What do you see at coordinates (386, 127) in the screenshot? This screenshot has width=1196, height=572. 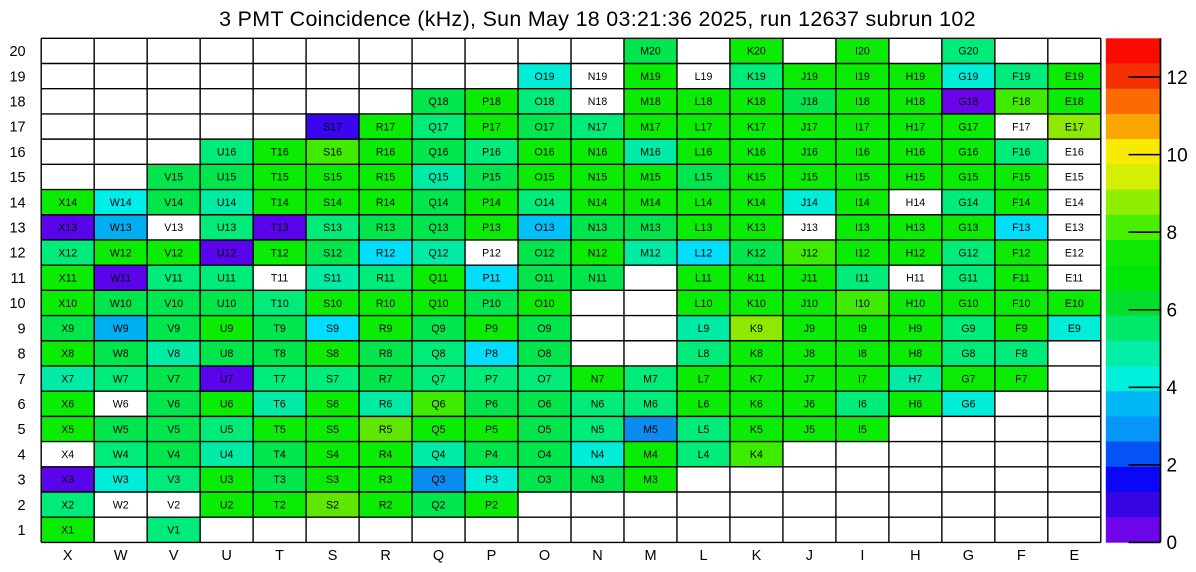 I see `svg-text: R17` at bounding box center [386, 127].